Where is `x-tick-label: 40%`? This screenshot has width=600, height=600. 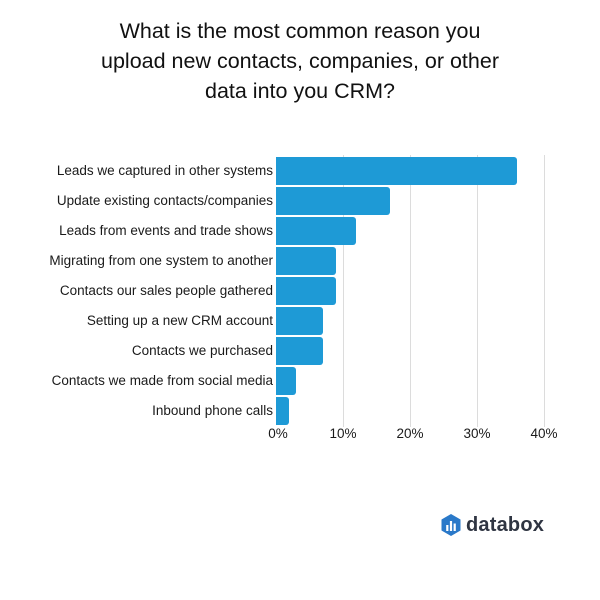 x-tick-label: 40% is located at coordinates (544, 433).